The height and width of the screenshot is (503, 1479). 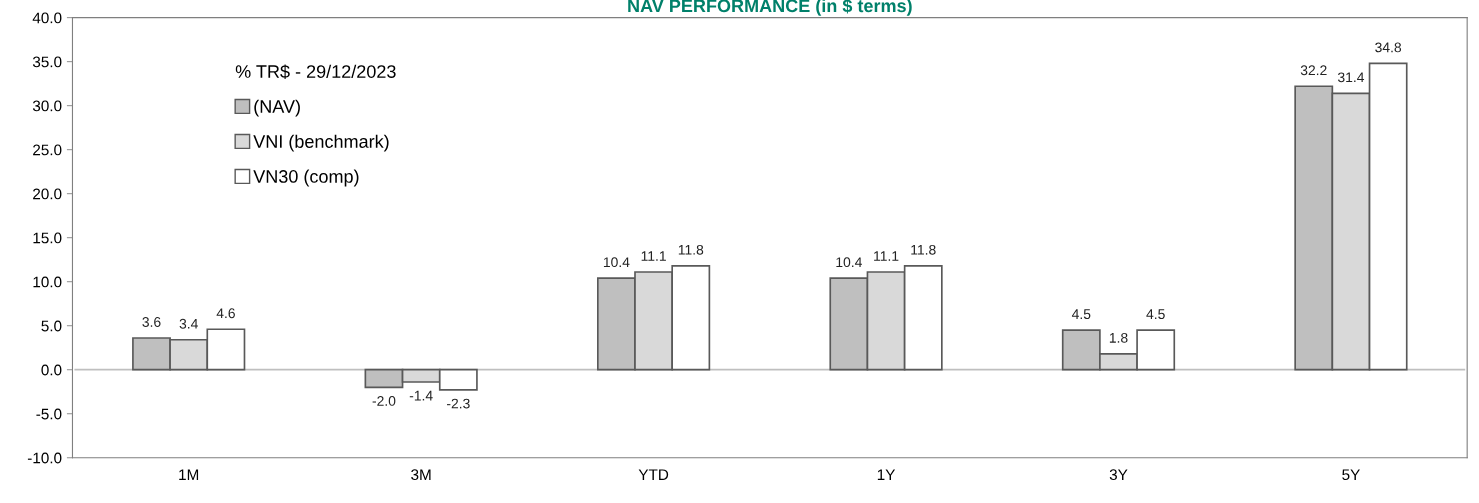 What do you see at coordinates (1118, 337) in the screenshot?
I see `data-label: 1.8` at bounding box center [1118, 337].